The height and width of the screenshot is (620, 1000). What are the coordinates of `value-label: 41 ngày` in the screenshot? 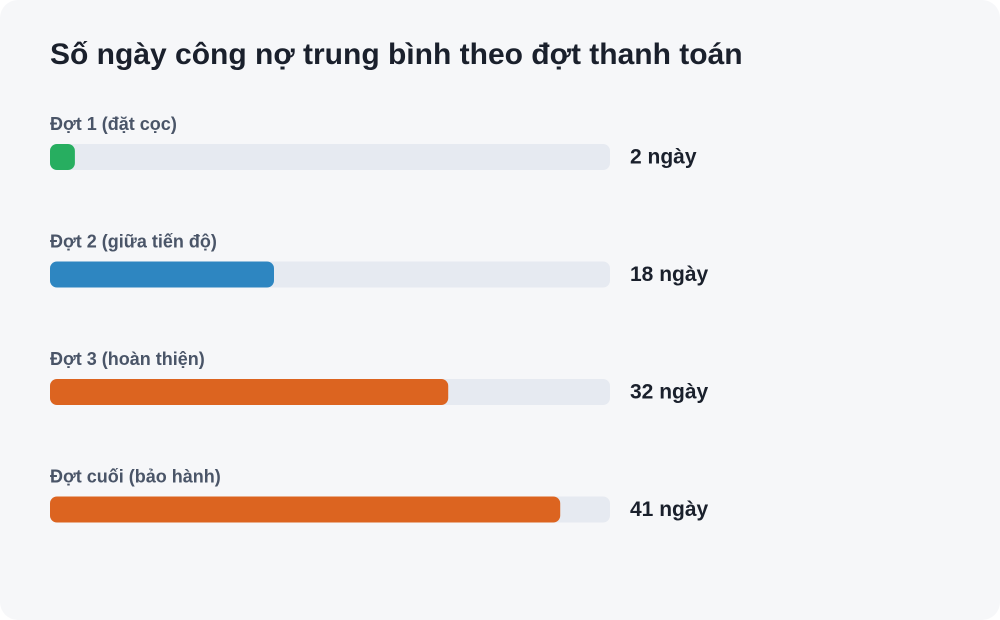 It's located at (669, 509).